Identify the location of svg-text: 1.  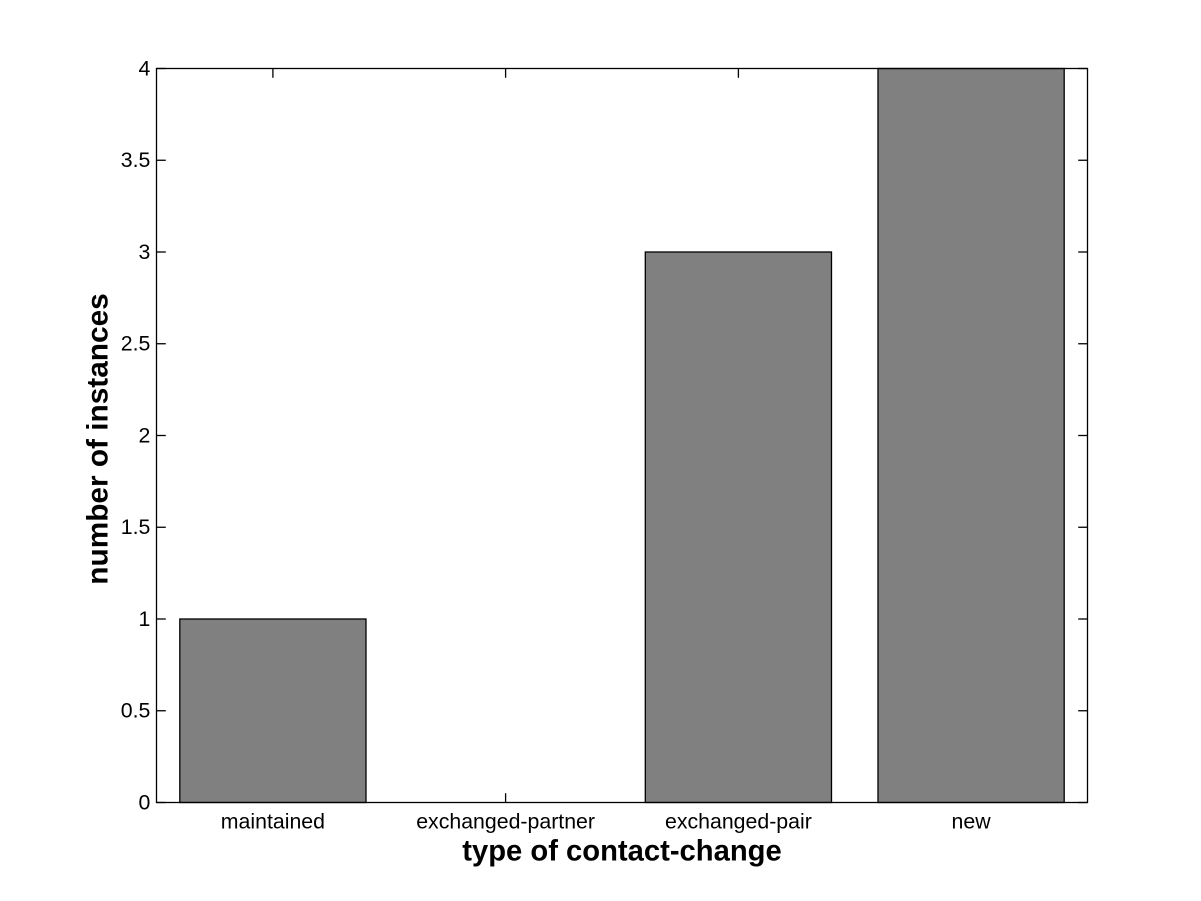
(145, 619).